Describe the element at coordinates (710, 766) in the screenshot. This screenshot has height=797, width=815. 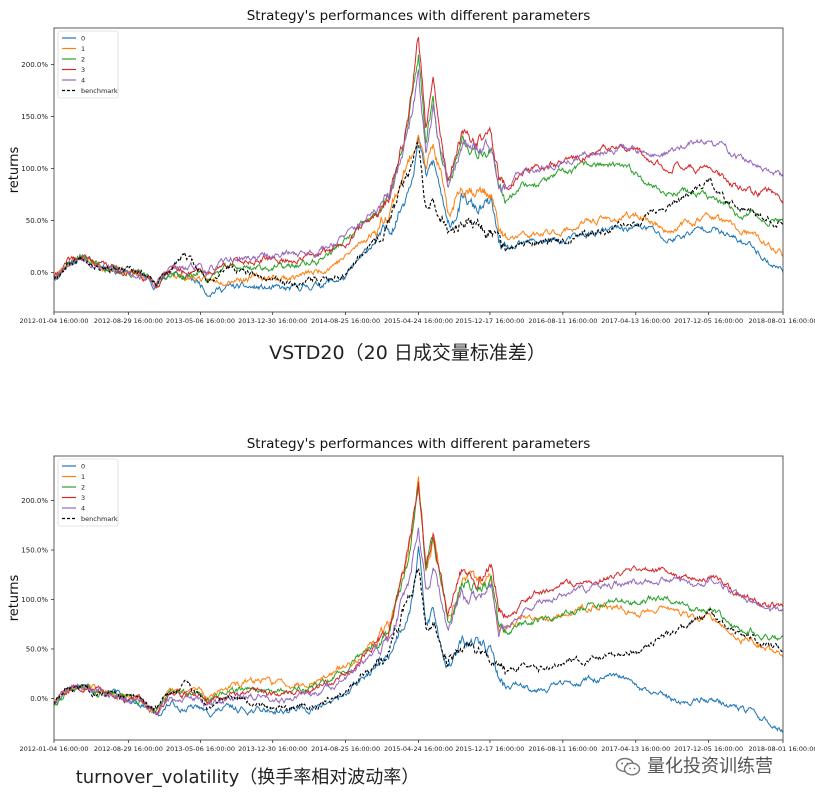
I see `watermark-text: 量化投资训练营` at that location.